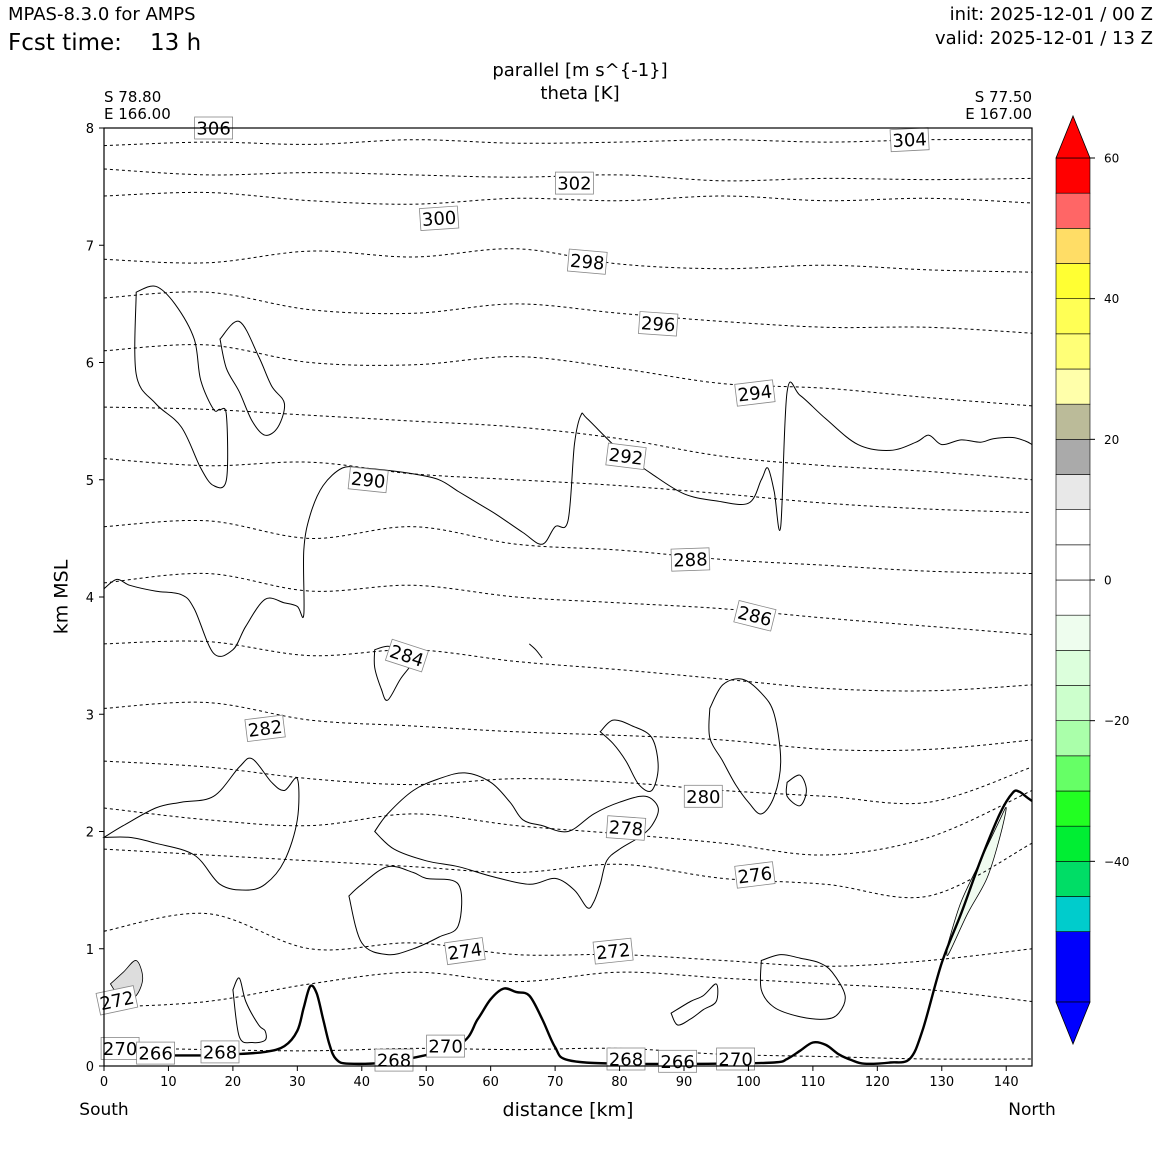 This screenshot has height=1160, width=1160. I want to click on theta-label-text: 266, so click(155, 1054).